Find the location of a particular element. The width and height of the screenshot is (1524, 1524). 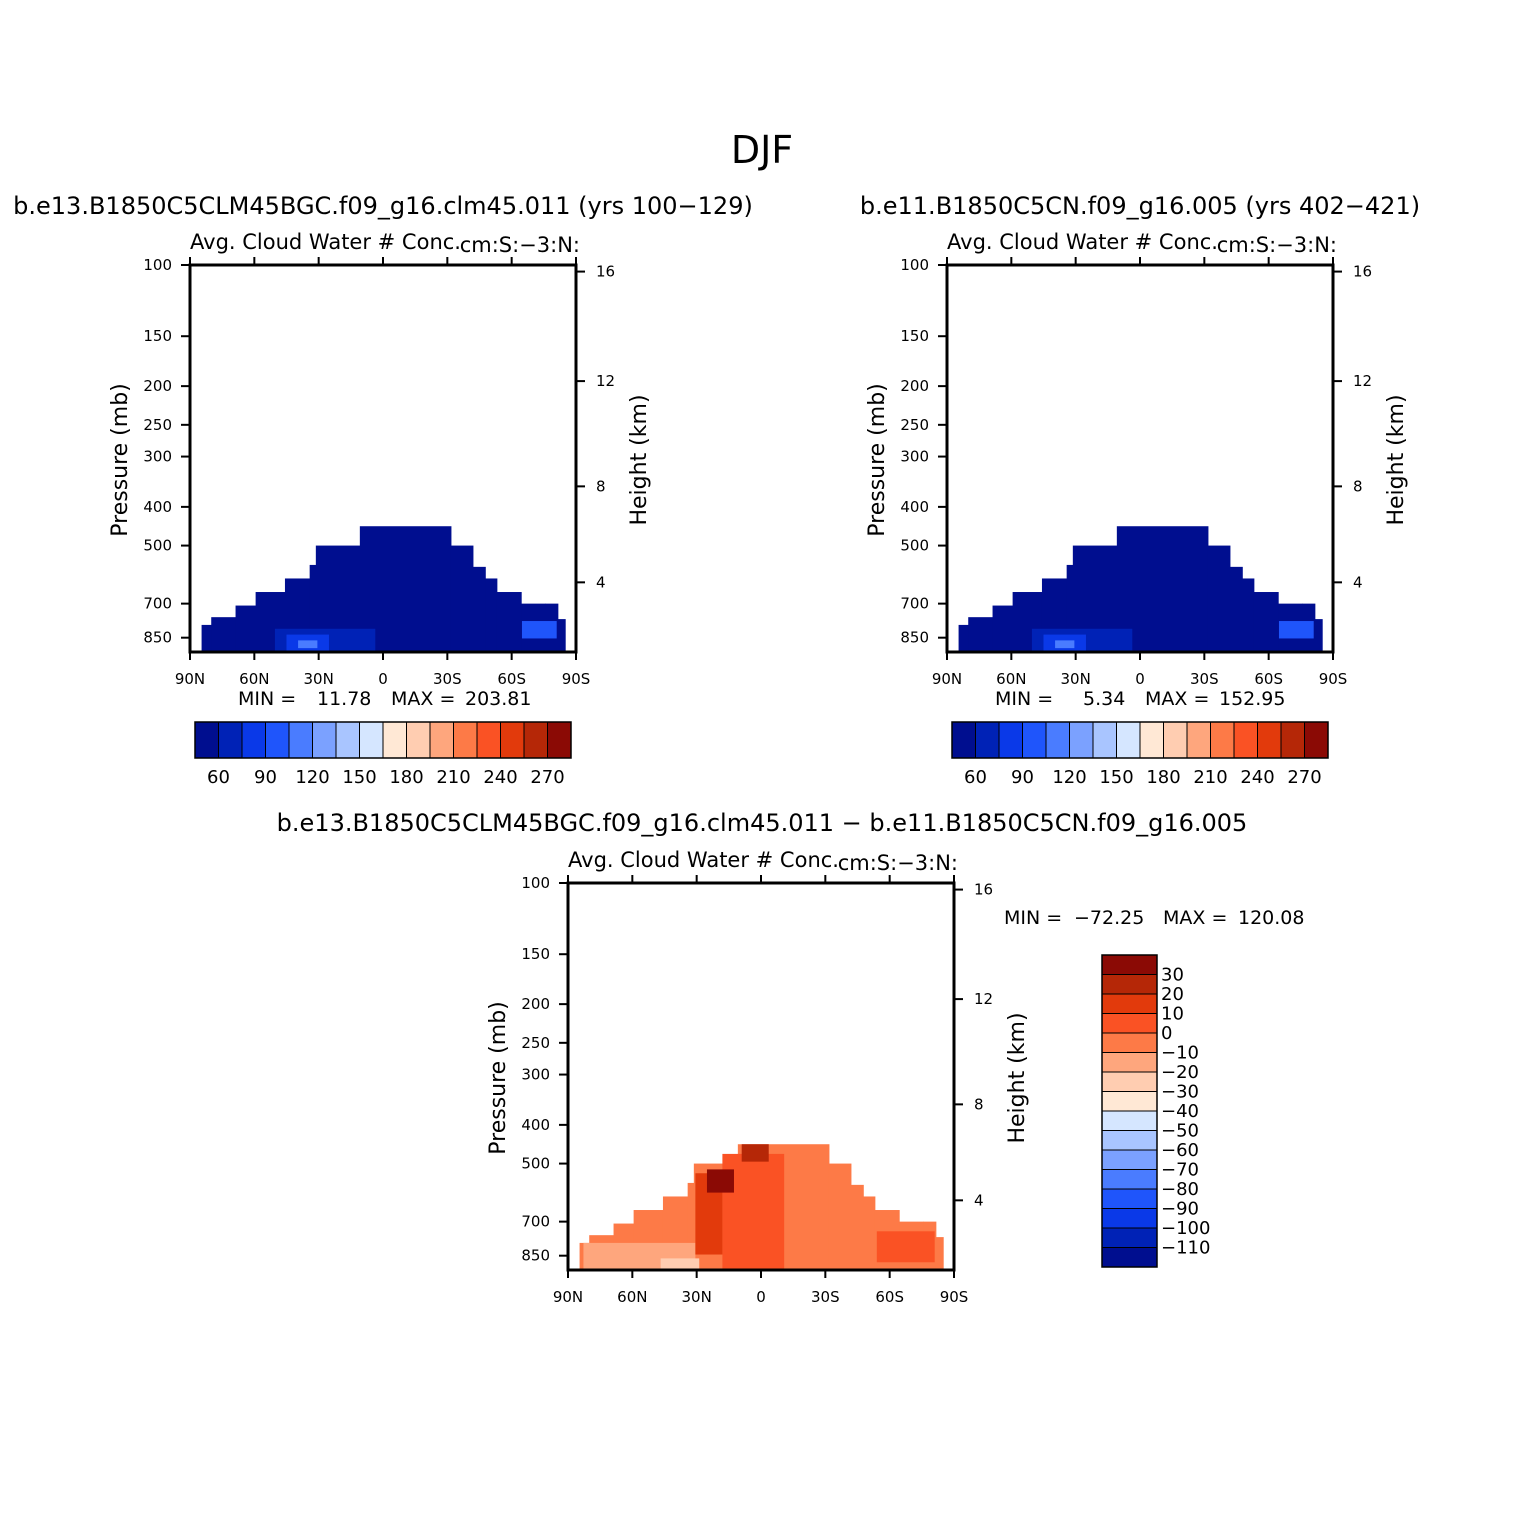

colorbar-label: −10 is located at coordinates (1180, 1053).